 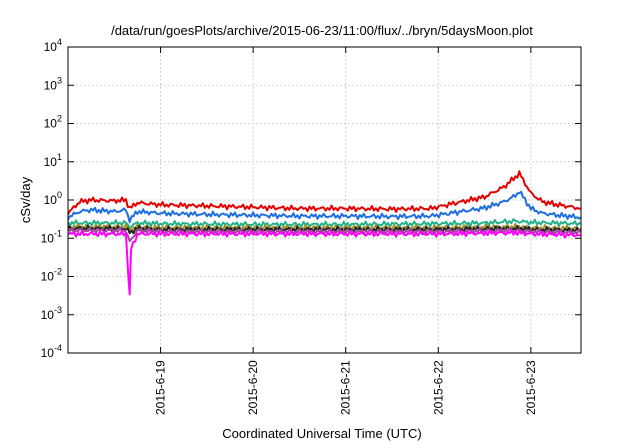 What do you see at coordinates (58, 272) in the screenshot?
I see `y-tick-exponent: -2` at bounding box center [58, 272].